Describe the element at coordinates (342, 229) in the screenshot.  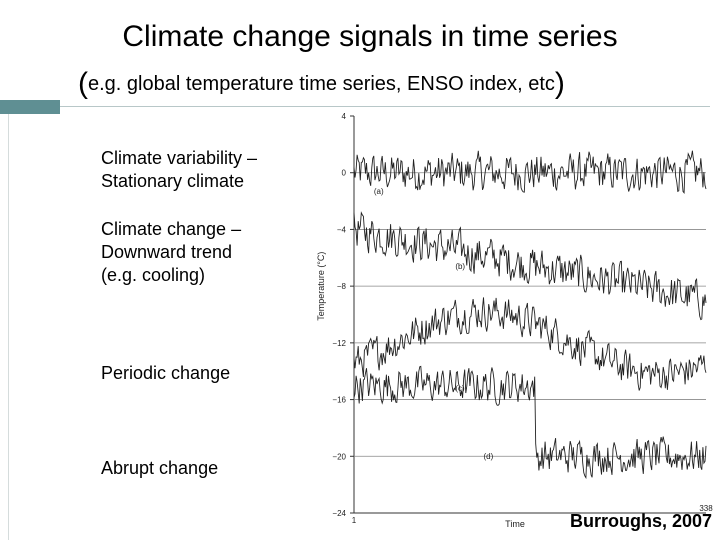
I see `y-tick-label: −4` at that location.